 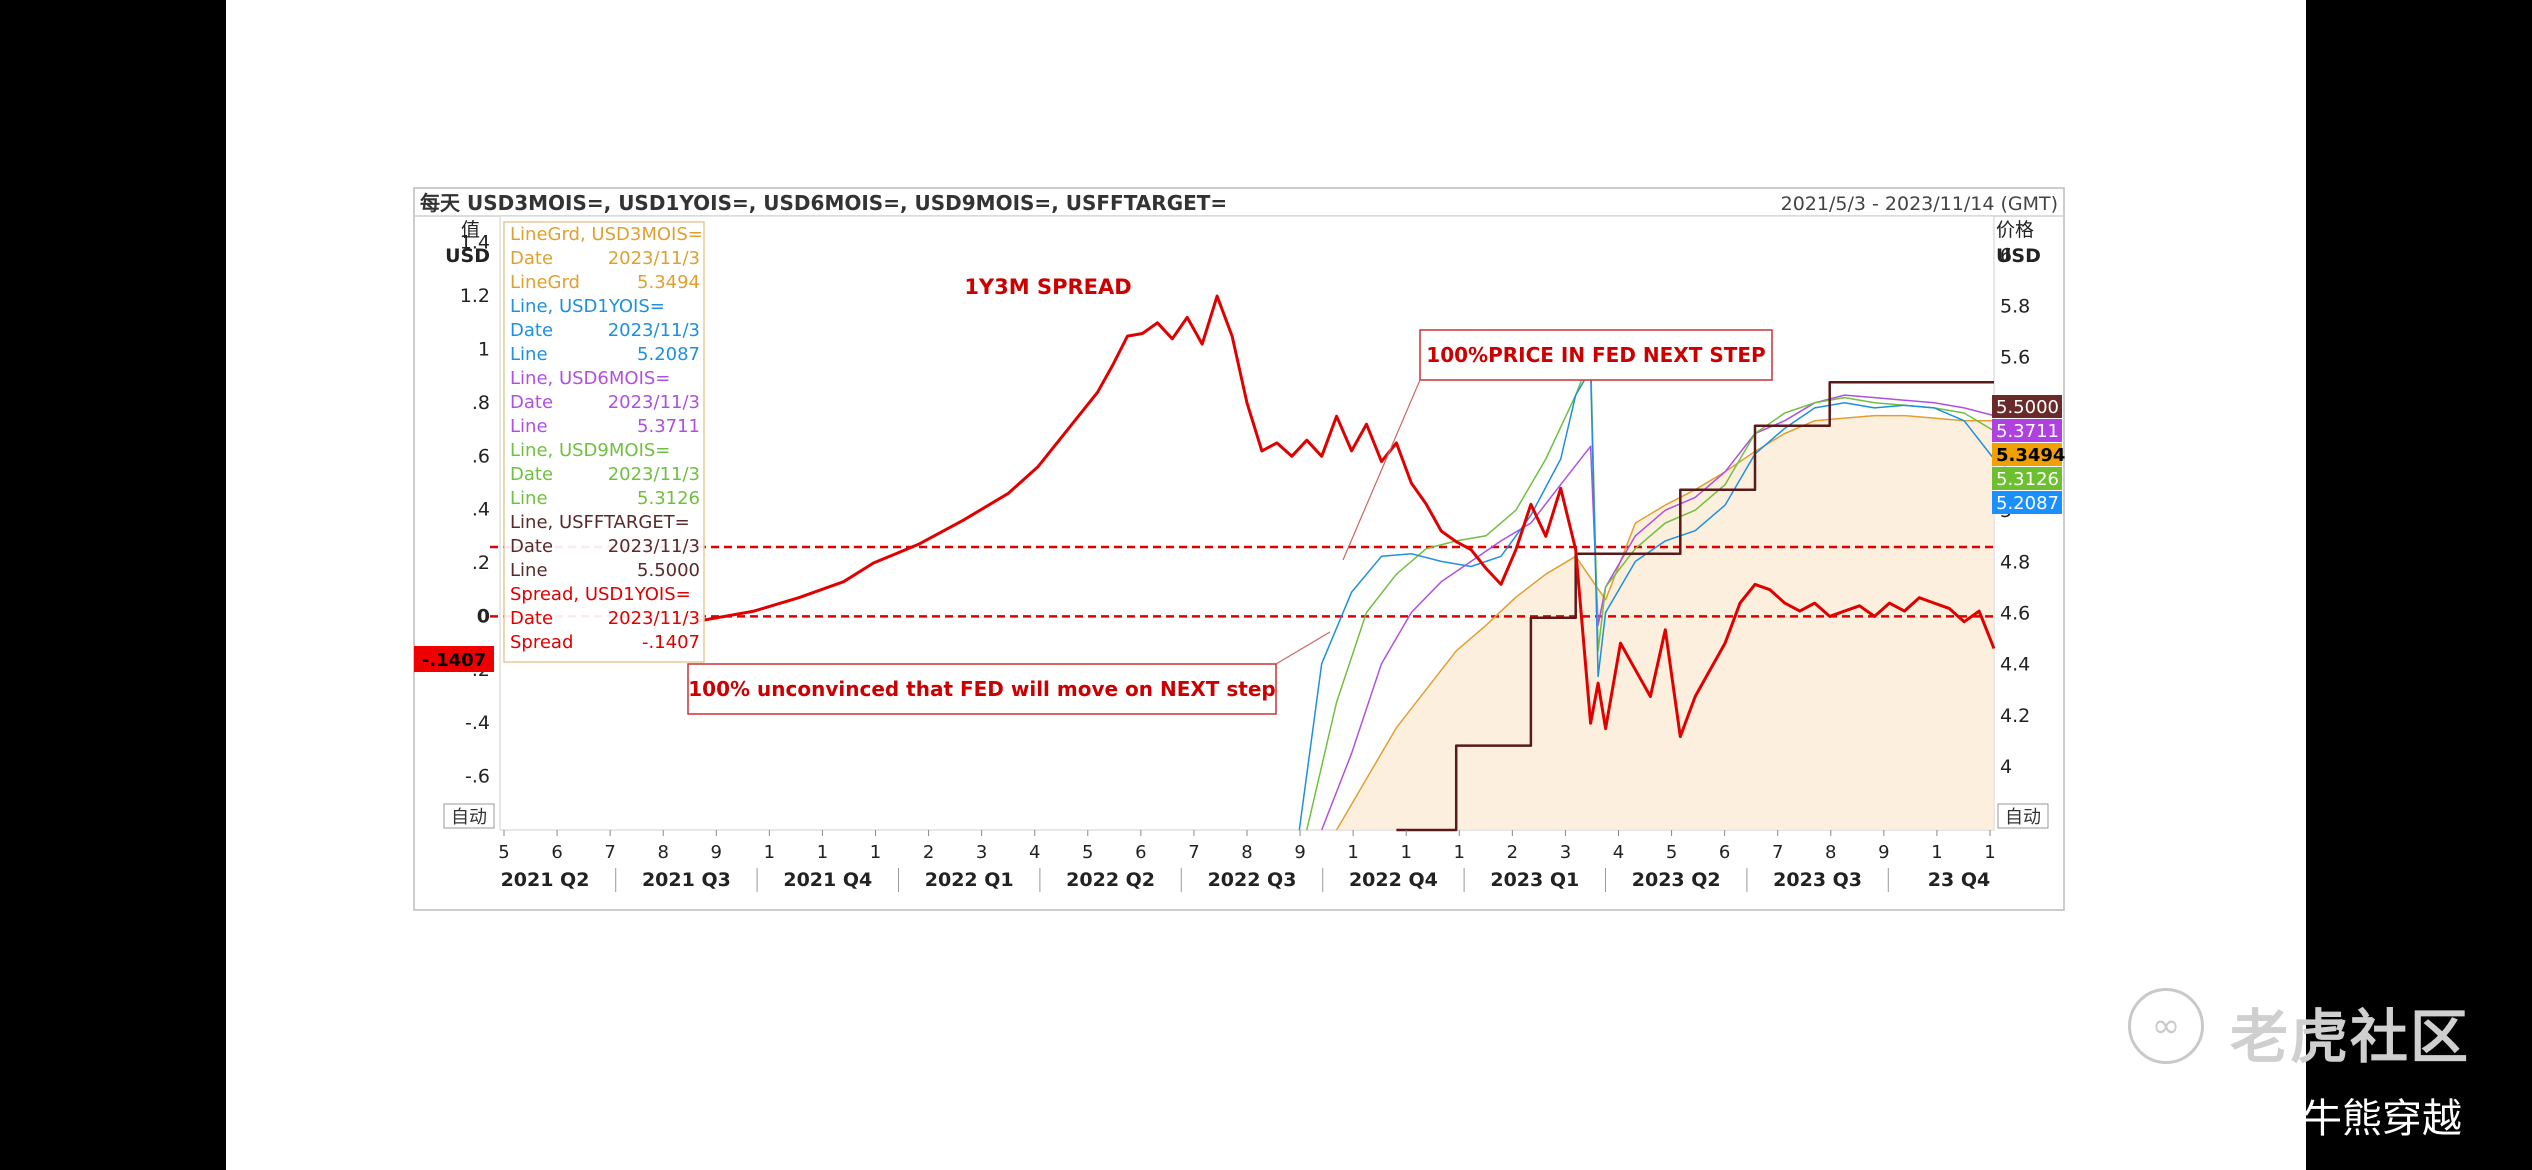 I want to click on right-axis-unit-top: 价格, so click(x=2015, y=230).